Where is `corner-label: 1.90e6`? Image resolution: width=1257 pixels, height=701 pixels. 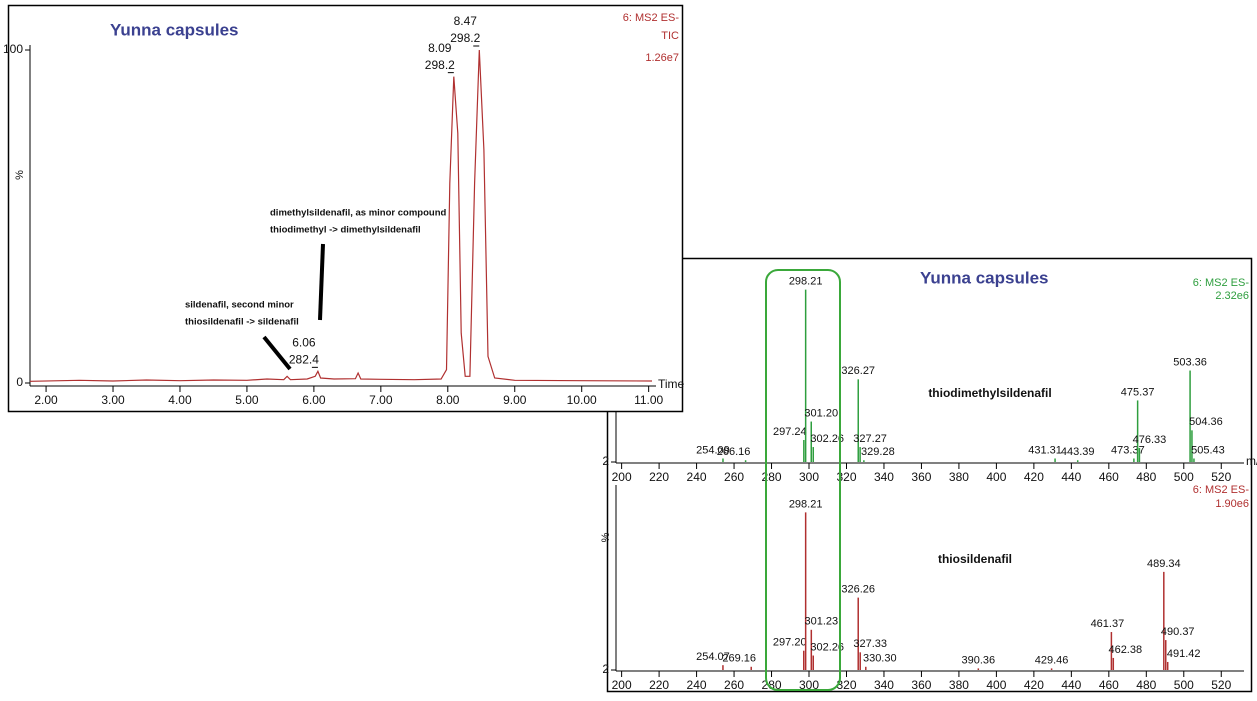 corner-label: 1.90e6 is located at coordinates (1232, 504).